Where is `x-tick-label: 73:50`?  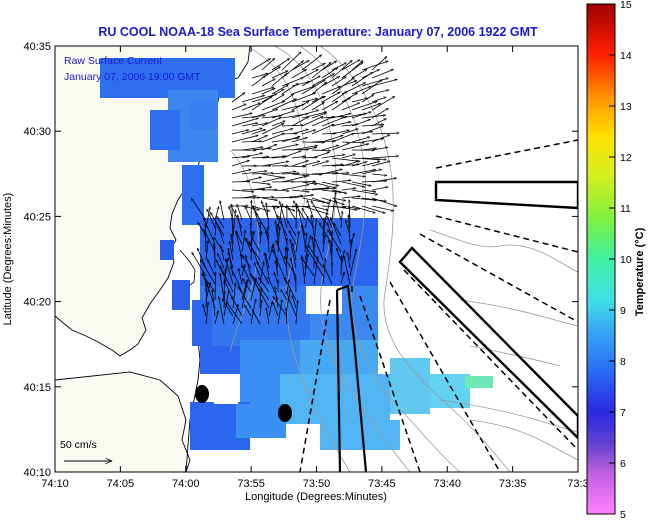 x-tick-label: 73:50 is located at coordinates (317, 484).